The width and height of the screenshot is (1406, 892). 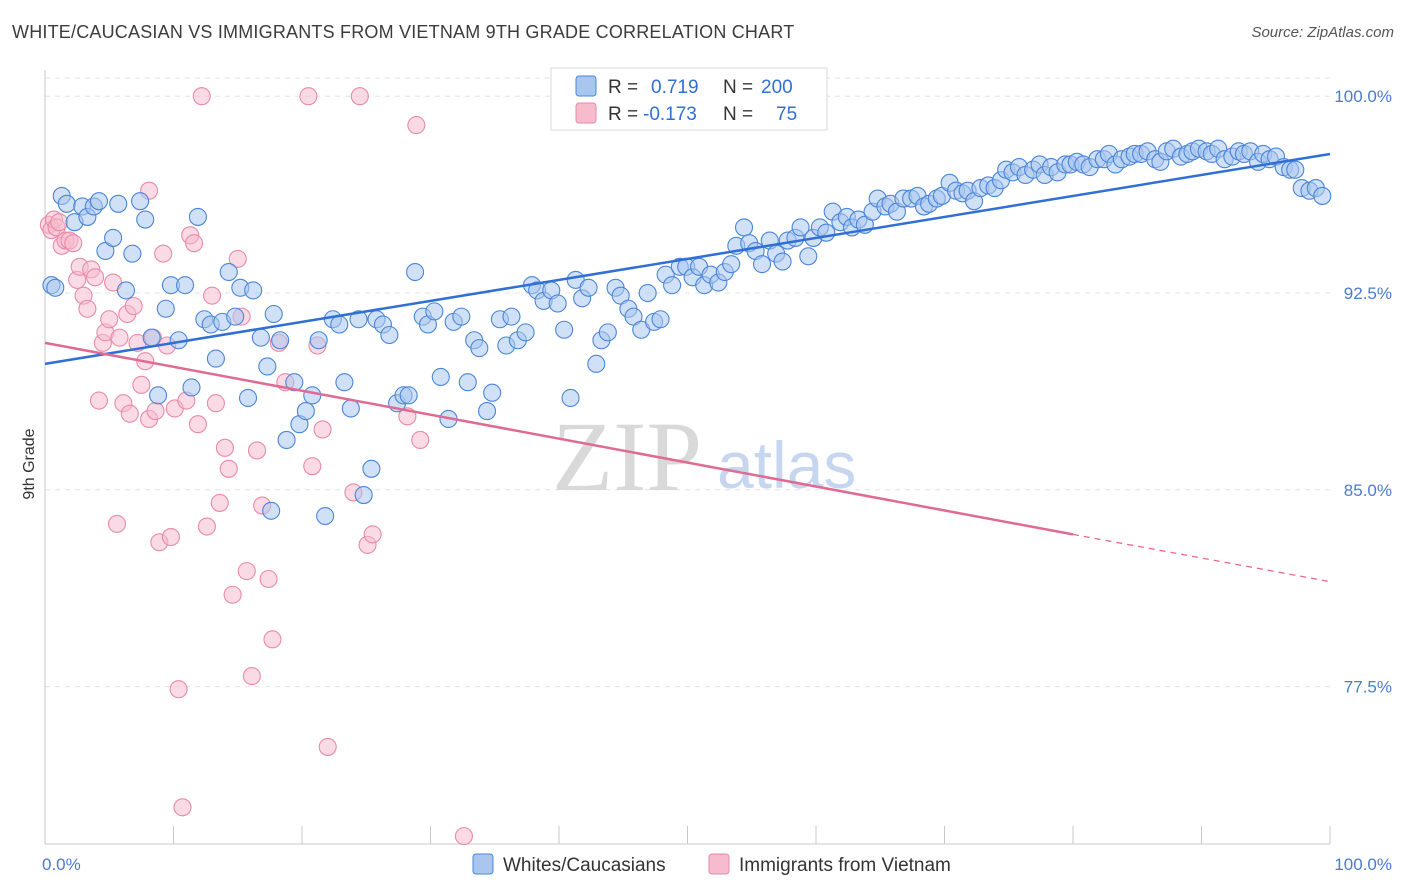 What do you see at coordinates (1368, 687) in the screenshot?
I see `y-tick-label-0: 77.5%` at bounding box center [1368, 687].